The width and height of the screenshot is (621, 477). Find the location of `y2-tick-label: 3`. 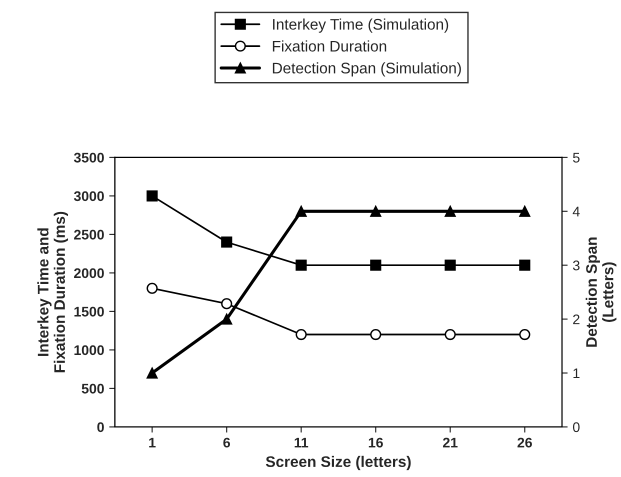

y2-tick-label: 3 is located at coordinates (576, 265).